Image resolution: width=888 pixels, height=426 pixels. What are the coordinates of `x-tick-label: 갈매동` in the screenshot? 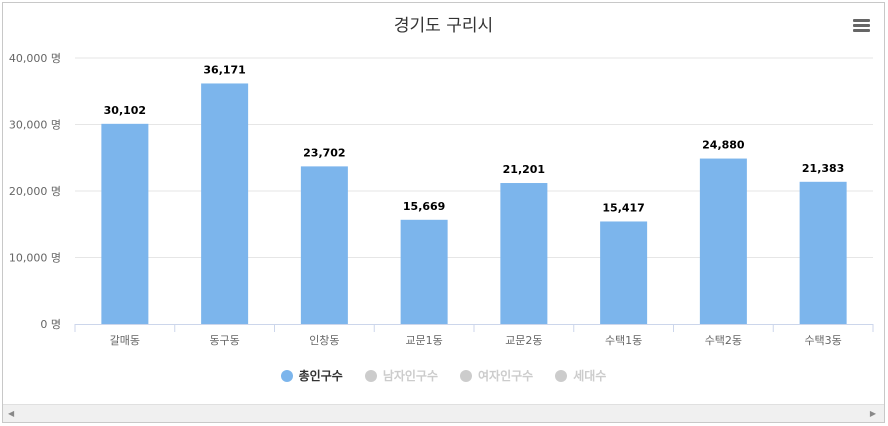 It's located at (125, 340).